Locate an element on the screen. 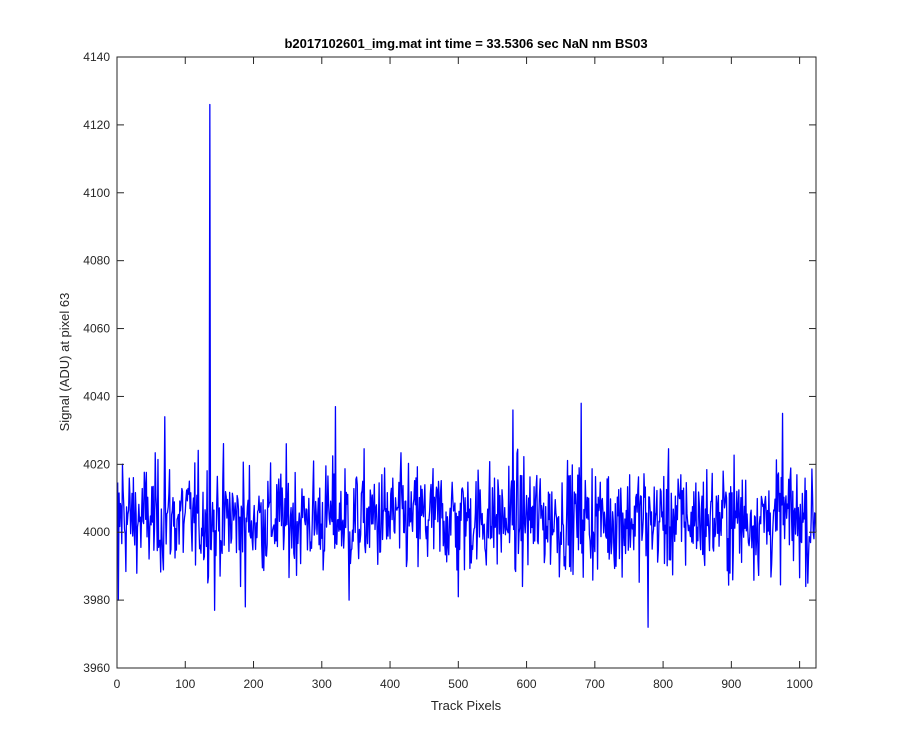 The height and width of the screenshot is (750, 900). x-axis-label: Track Pixels is located at coordinates (466, 705).